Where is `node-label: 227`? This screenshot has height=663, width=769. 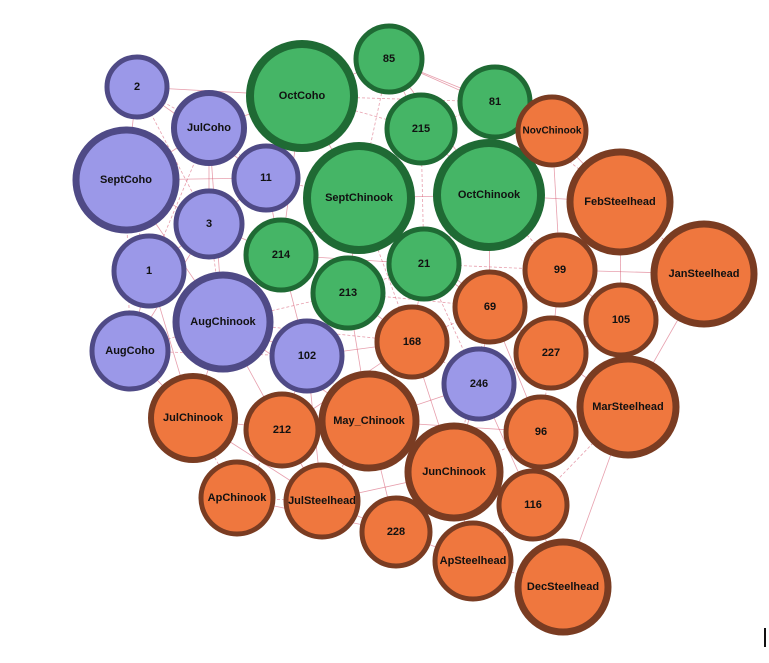 node-label: 227 is located at coordinates (551, 353).